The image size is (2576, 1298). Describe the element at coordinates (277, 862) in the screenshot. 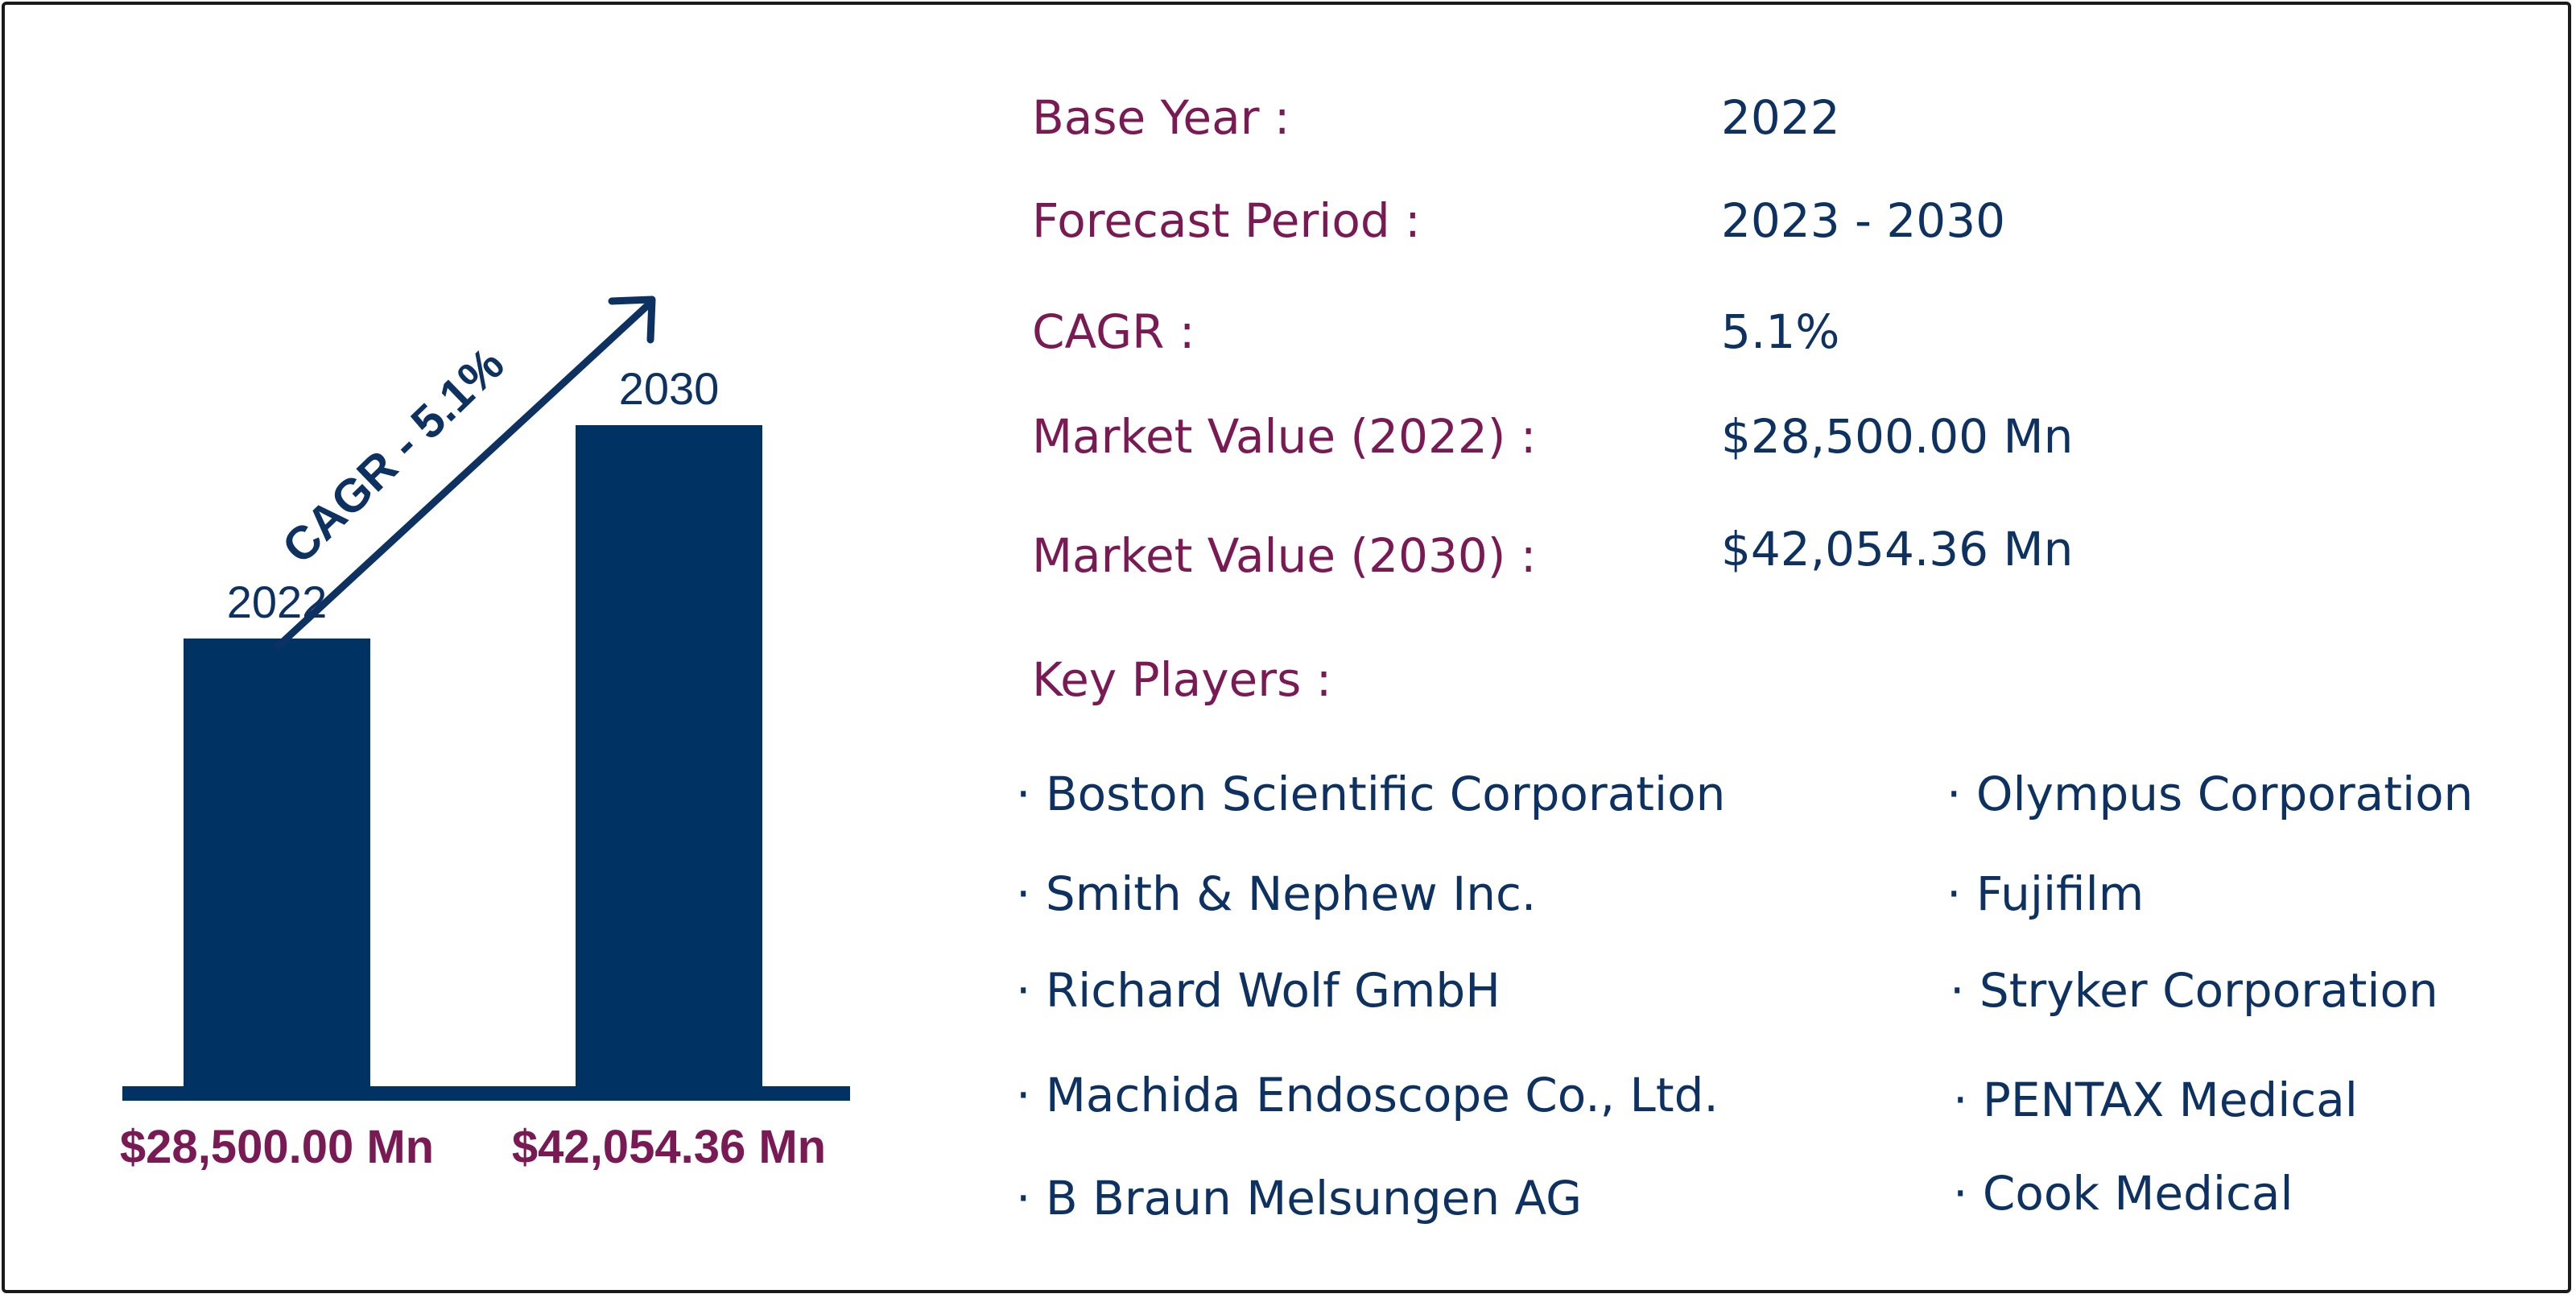

I see `bar-2022` at that location.